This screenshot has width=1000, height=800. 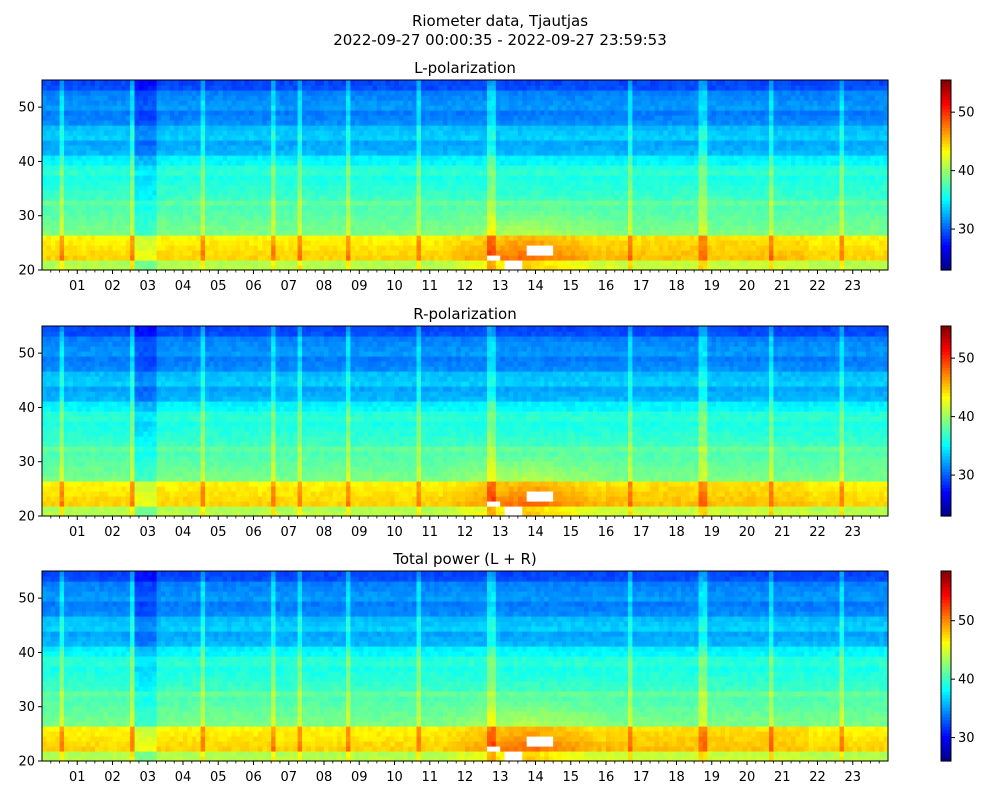 What do you see at coordinates (711, 777) in the screenshot?
I see `x-tick-label-3-19: 19` at bounding box center [711, 777].